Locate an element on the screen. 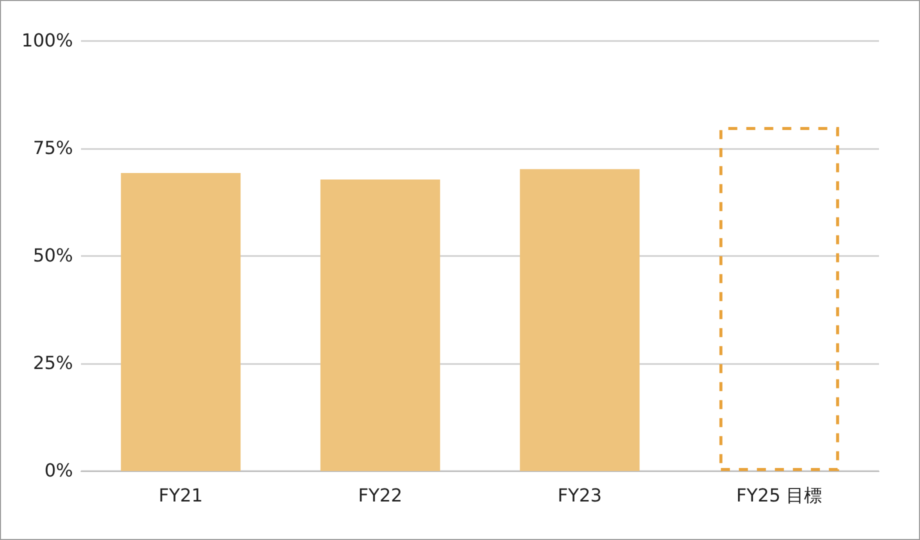  y-tick-label: 0% is located at coordinates (58, 471).